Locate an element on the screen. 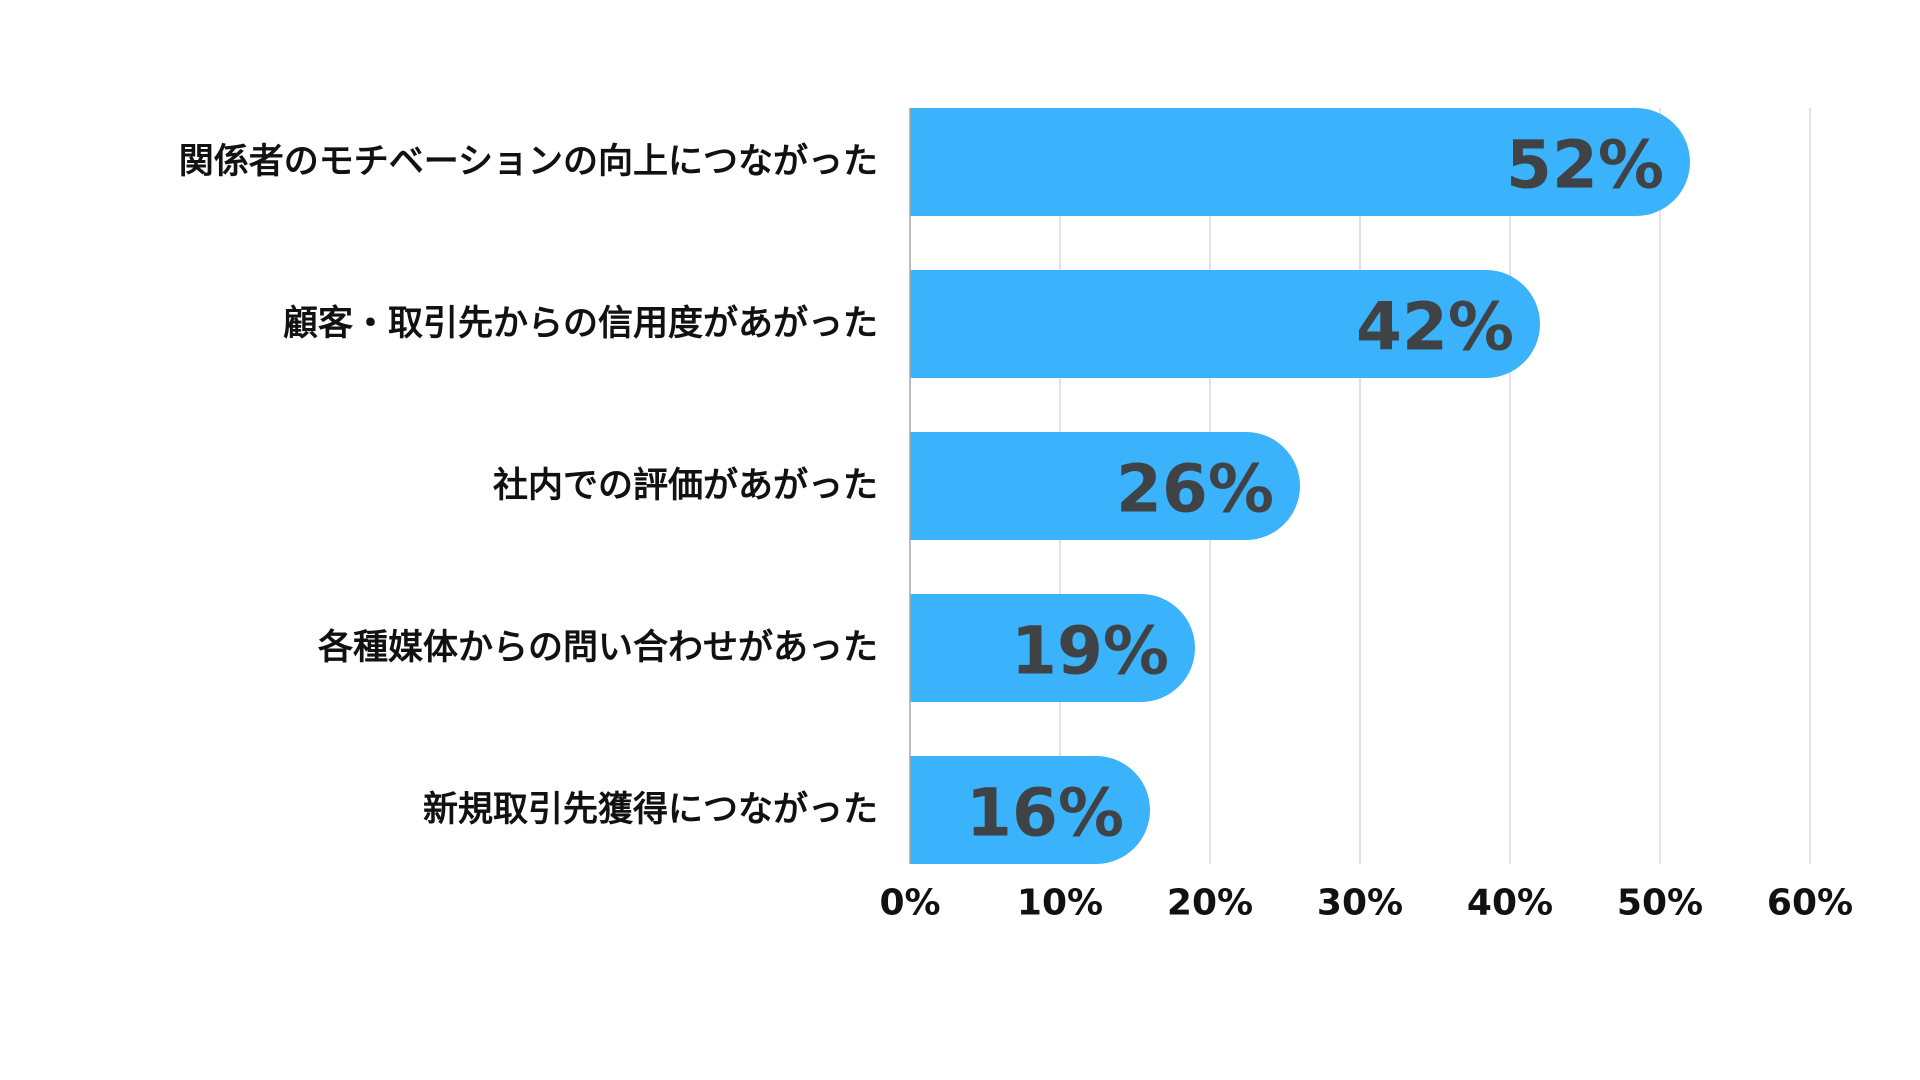 This screenshot has height=1080, width=1920. category-label-2: 顧客・取引先からの信用度があがった is located at coordinates (580, 323).